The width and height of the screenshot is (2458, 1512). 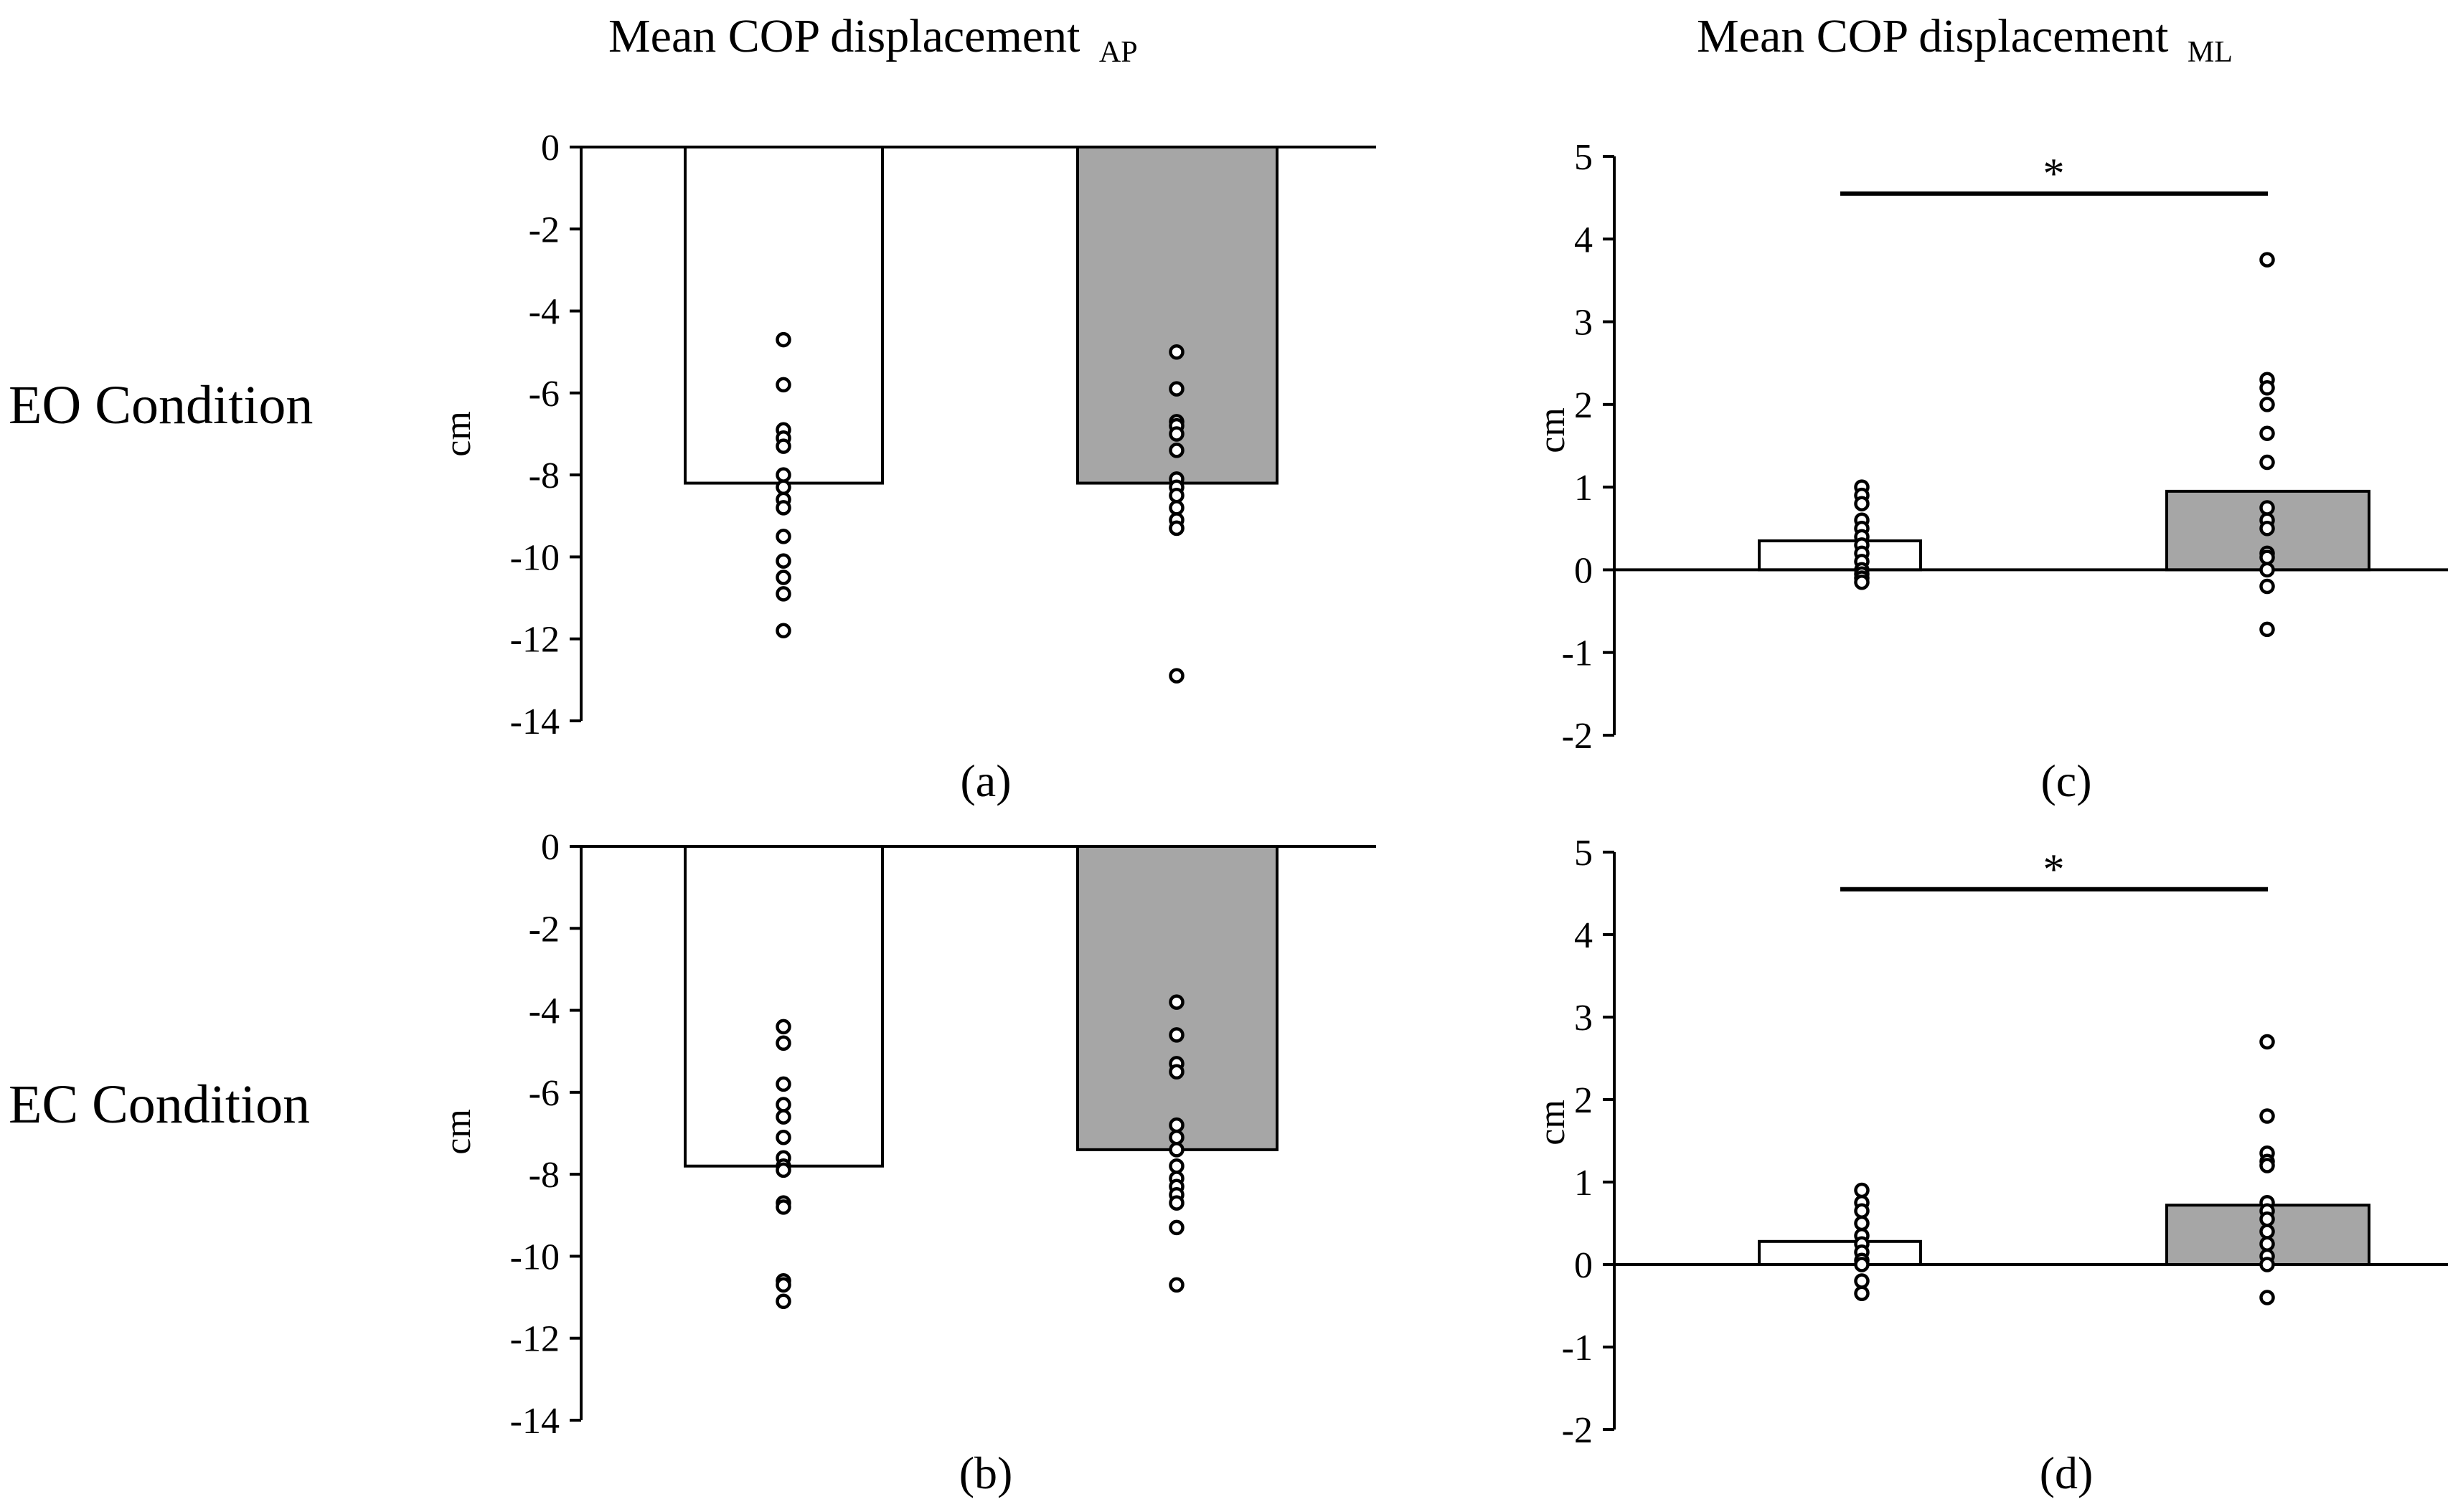 What do you see at coordinates (544, 312) in the screenshot?
I see `y-tick-label: -4` at bounding box center [544, 312].